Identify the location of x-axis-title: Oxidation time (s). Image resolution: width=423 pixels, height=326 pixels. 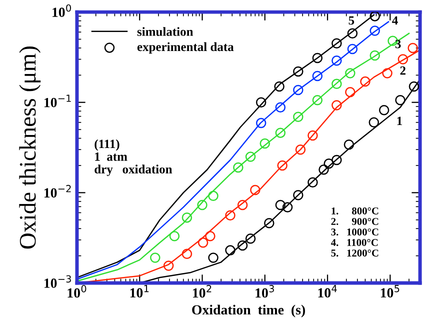
(248, 311).